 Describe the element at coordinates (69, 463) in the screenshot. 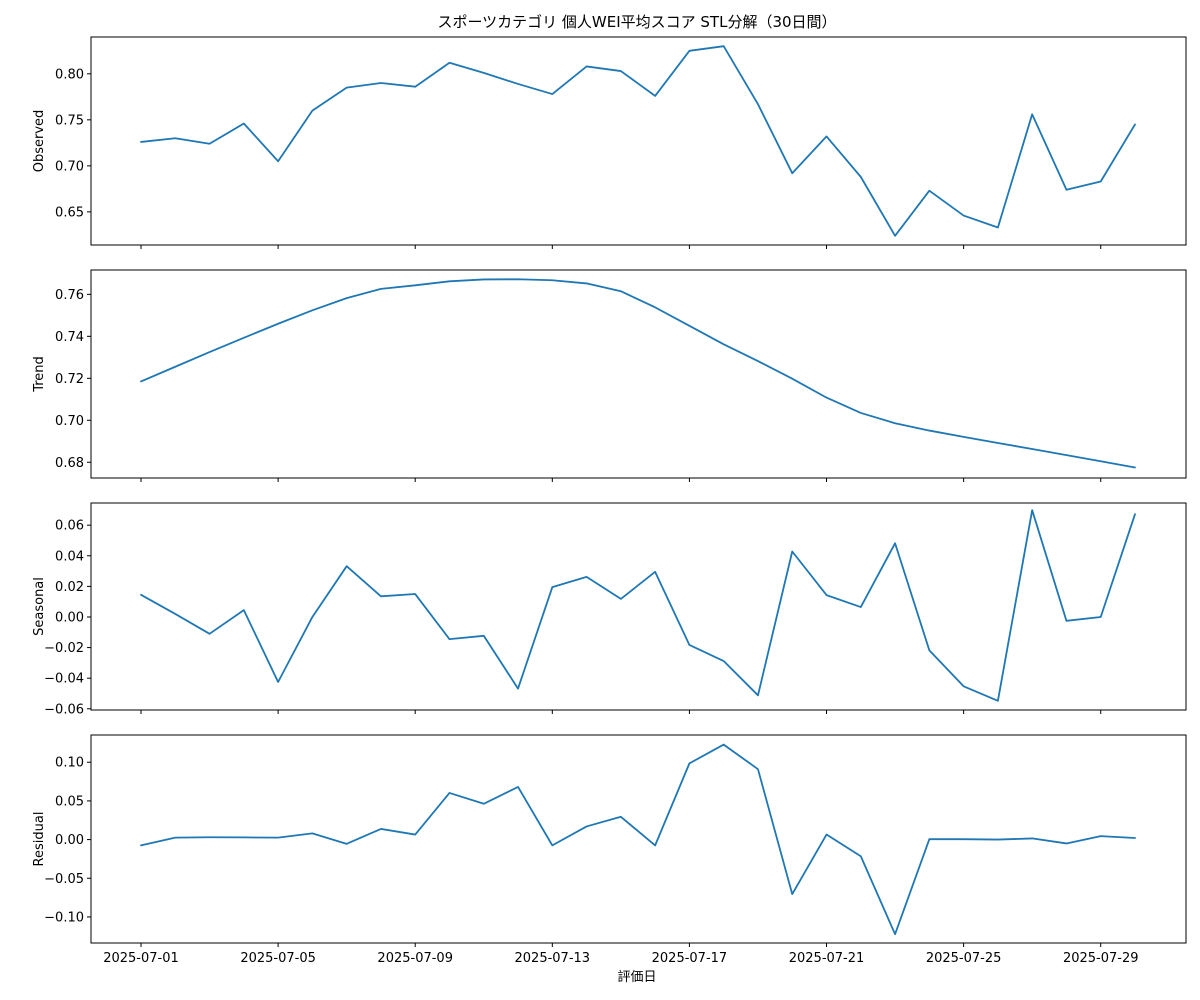

I see `trend-y-tick-label: 0.68` at that location.